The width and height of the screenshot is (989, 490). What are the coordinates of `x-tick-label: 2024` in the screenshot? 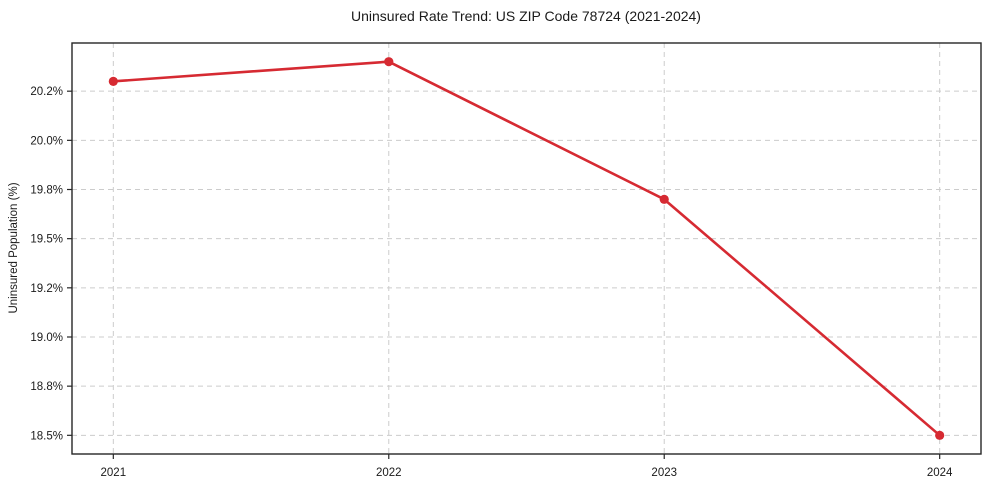 It's located at (940, 473).